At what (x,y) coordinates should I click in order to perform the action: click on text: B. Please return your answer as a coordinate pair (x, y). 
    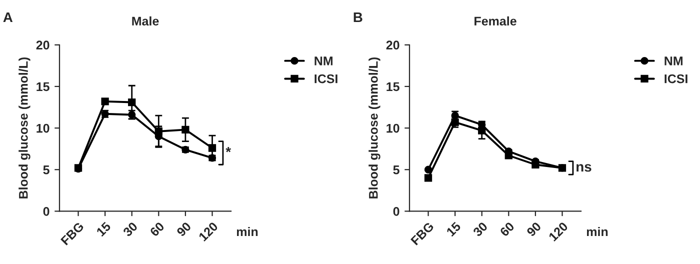
    Looking at the image, I should click on (358, 17).